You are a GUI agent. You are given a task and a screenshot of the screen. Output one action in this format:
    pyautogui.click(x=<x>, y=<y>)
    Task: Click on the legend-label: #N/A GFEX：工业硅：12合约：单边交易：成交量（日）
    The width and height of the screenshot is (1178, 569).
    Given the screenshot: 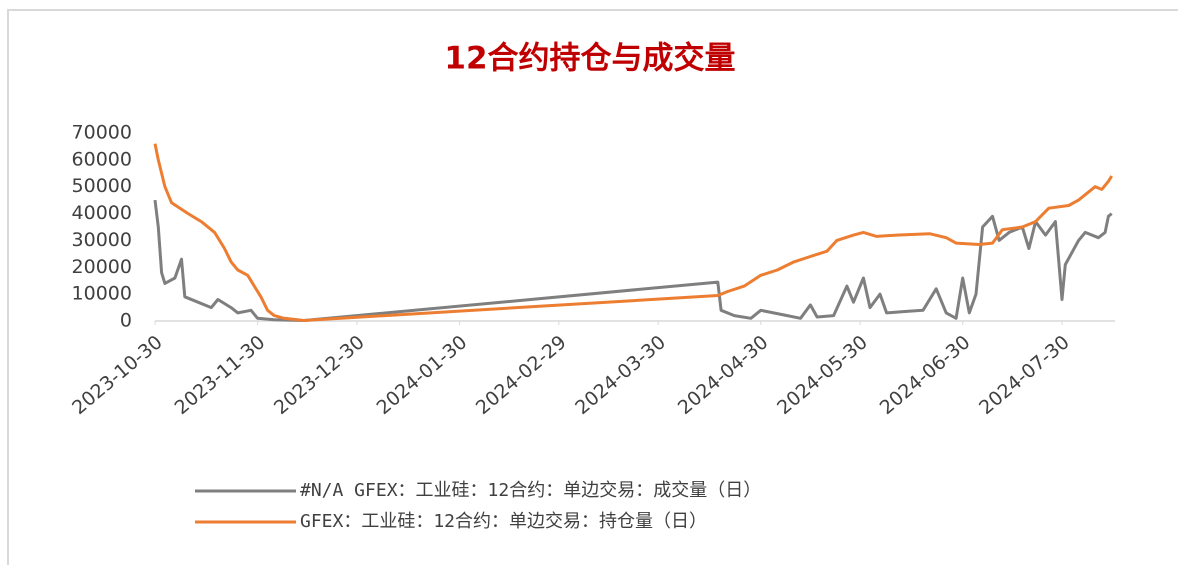 What is the action you would take?
    pyautogui.click(x=530, y=490)
    